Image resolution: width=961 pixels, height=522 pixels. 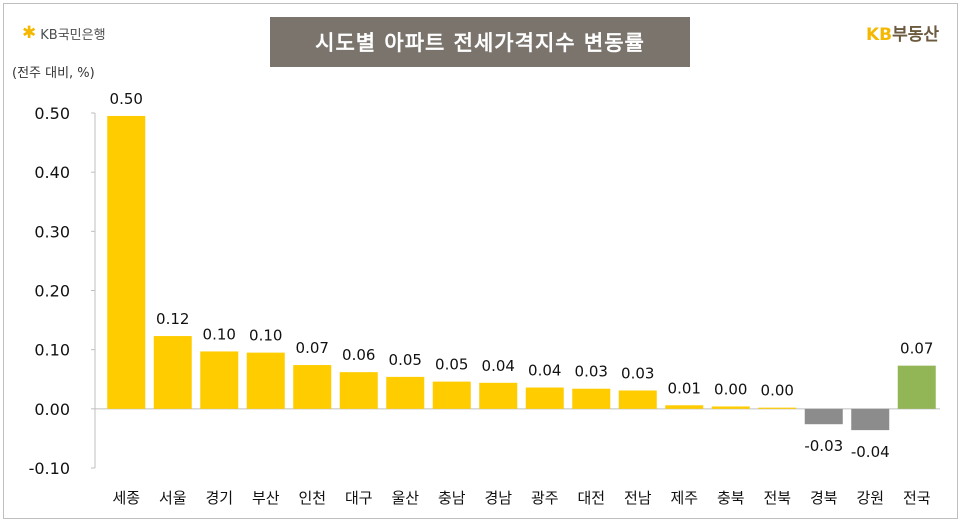 I want to click on y-tick-label: 0.30, so click(x=52, y=231).